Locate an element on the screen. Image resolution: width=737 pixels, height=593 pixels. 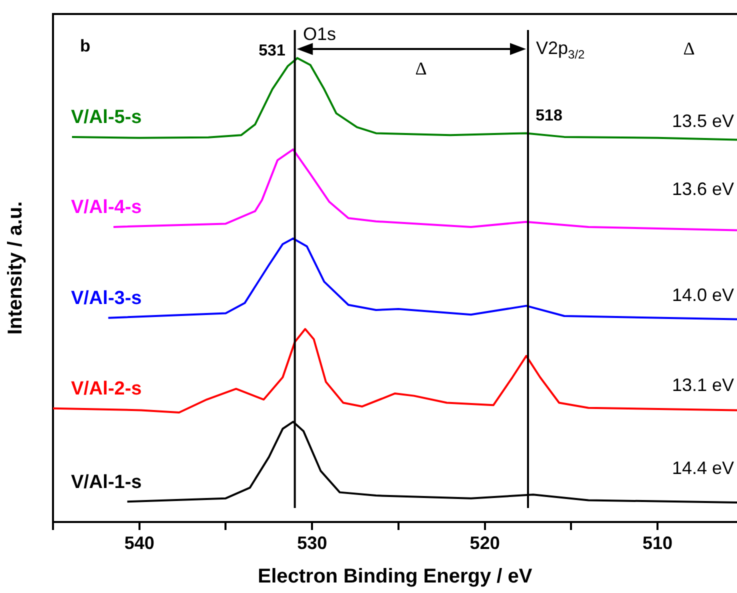
annotation: 14.0 eV is located at coordinates (703, 294).